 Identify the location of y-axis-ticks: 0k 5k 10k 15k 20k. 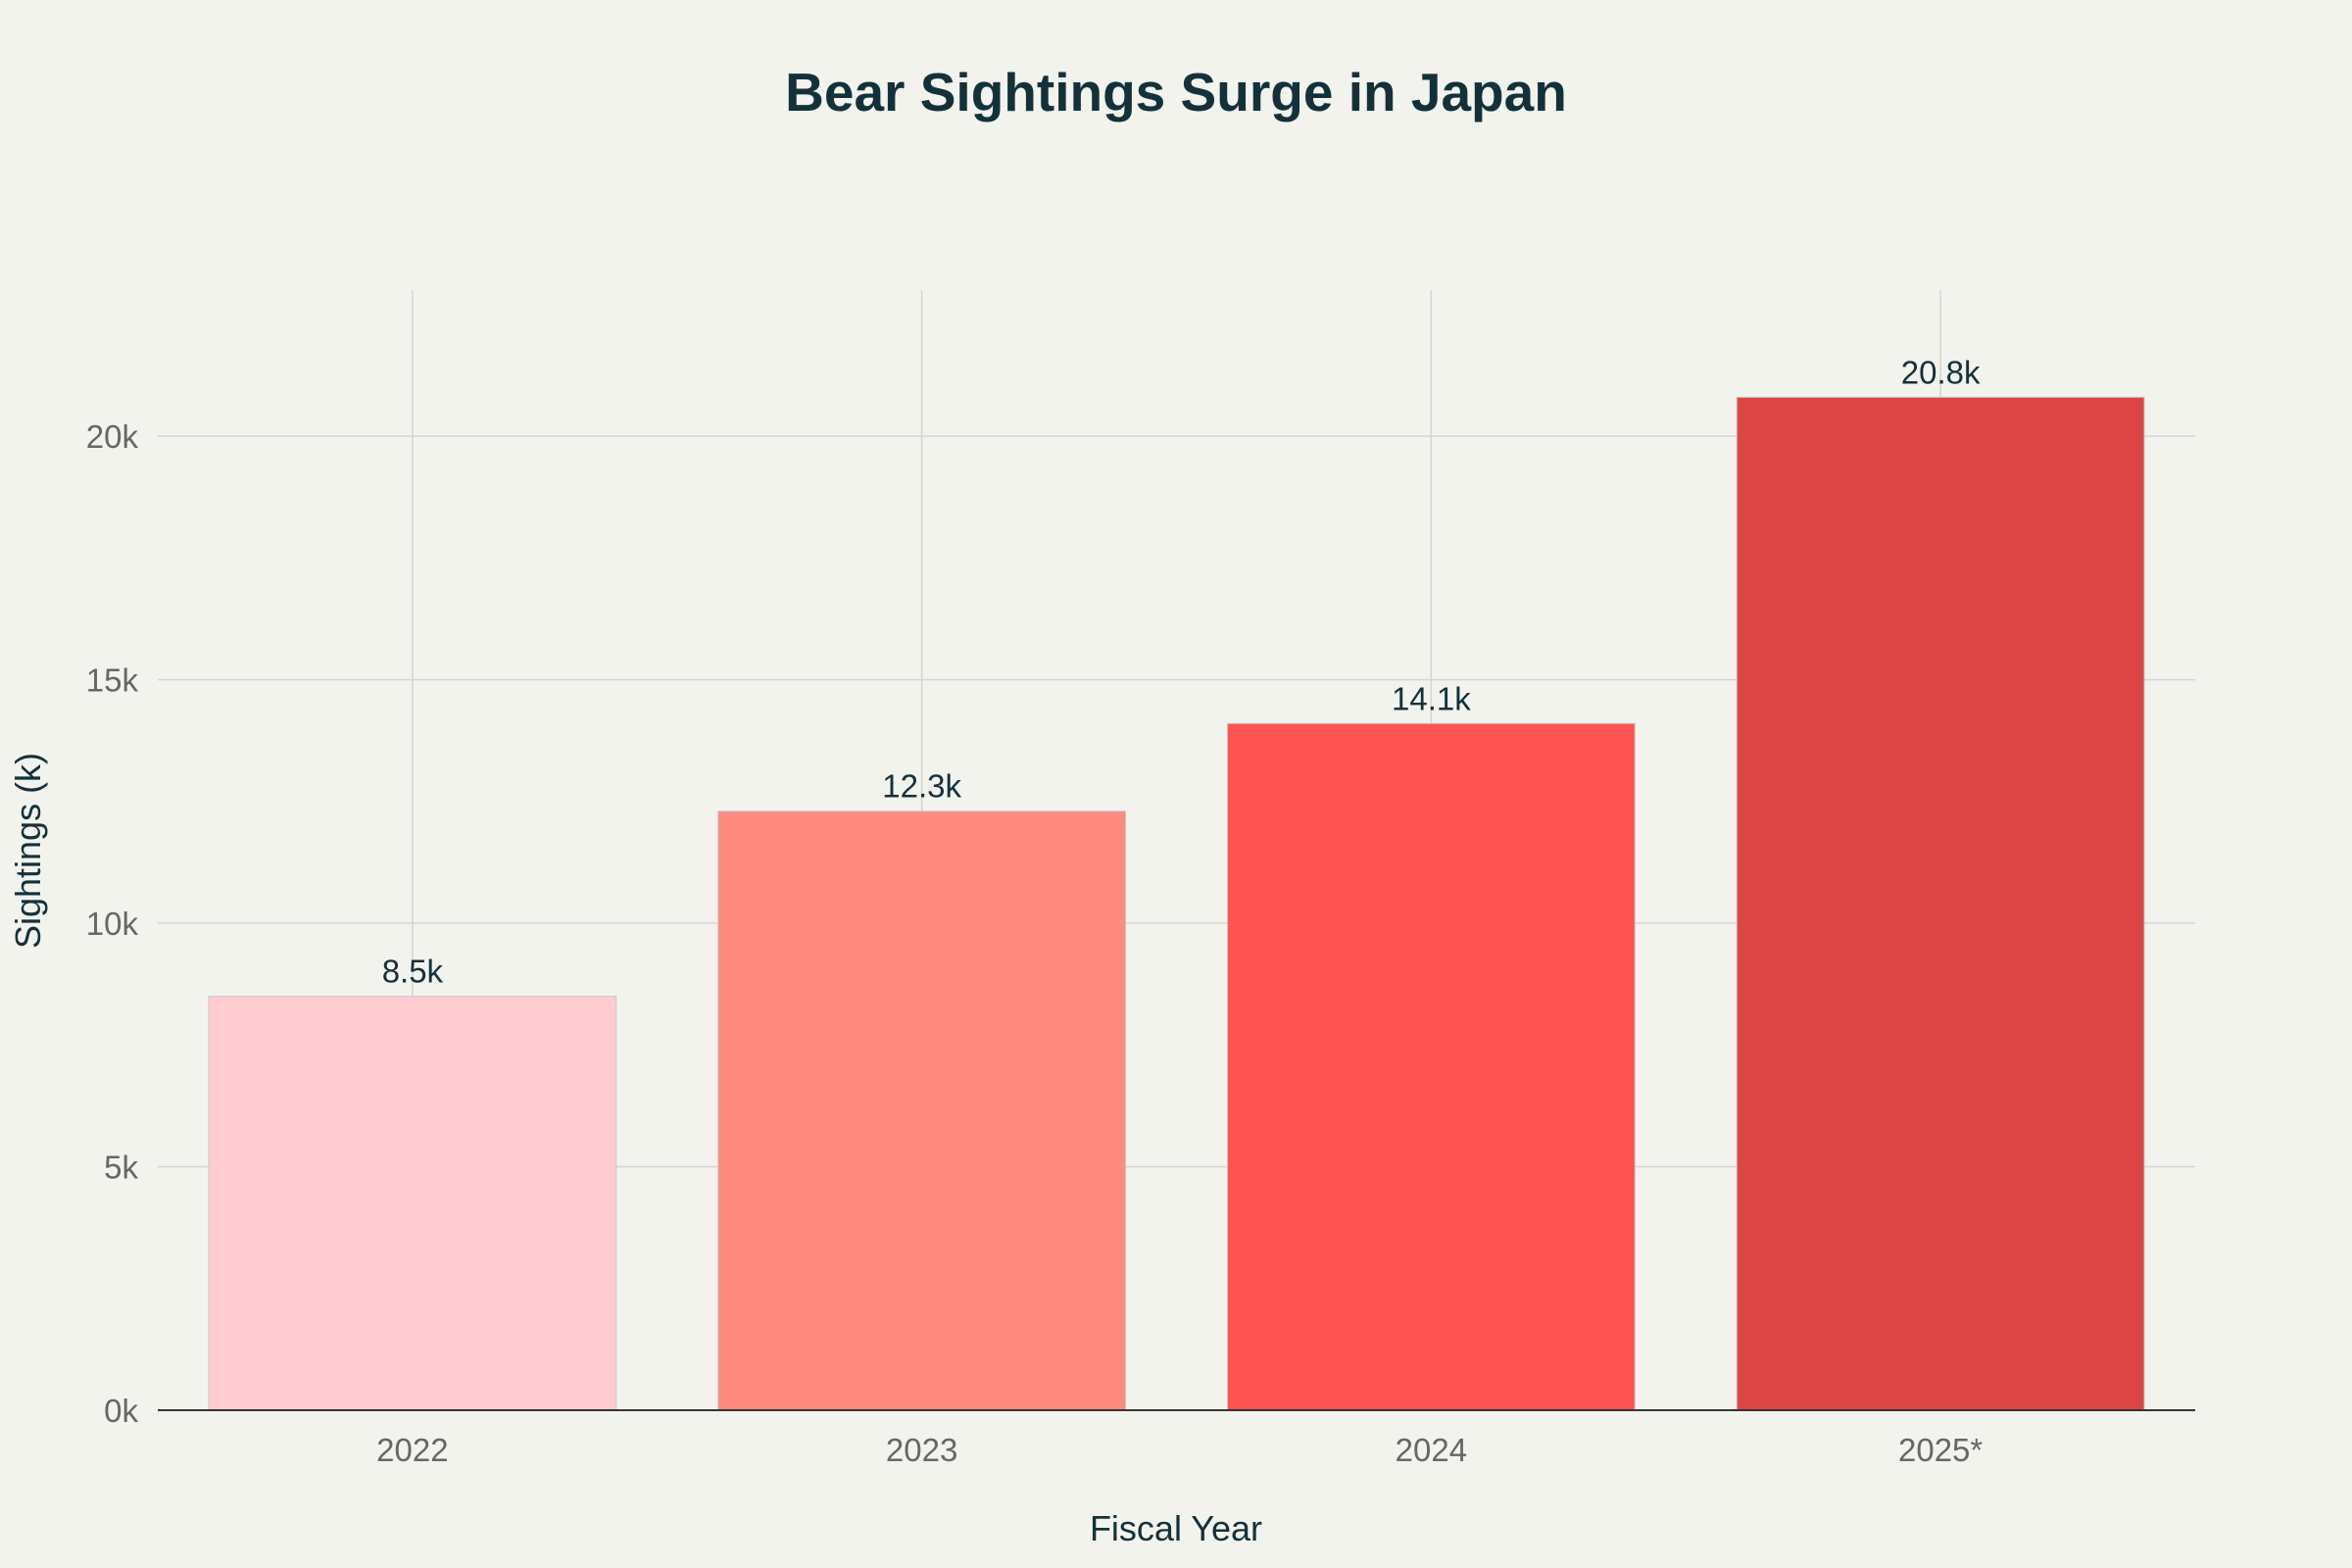
(112, 923).